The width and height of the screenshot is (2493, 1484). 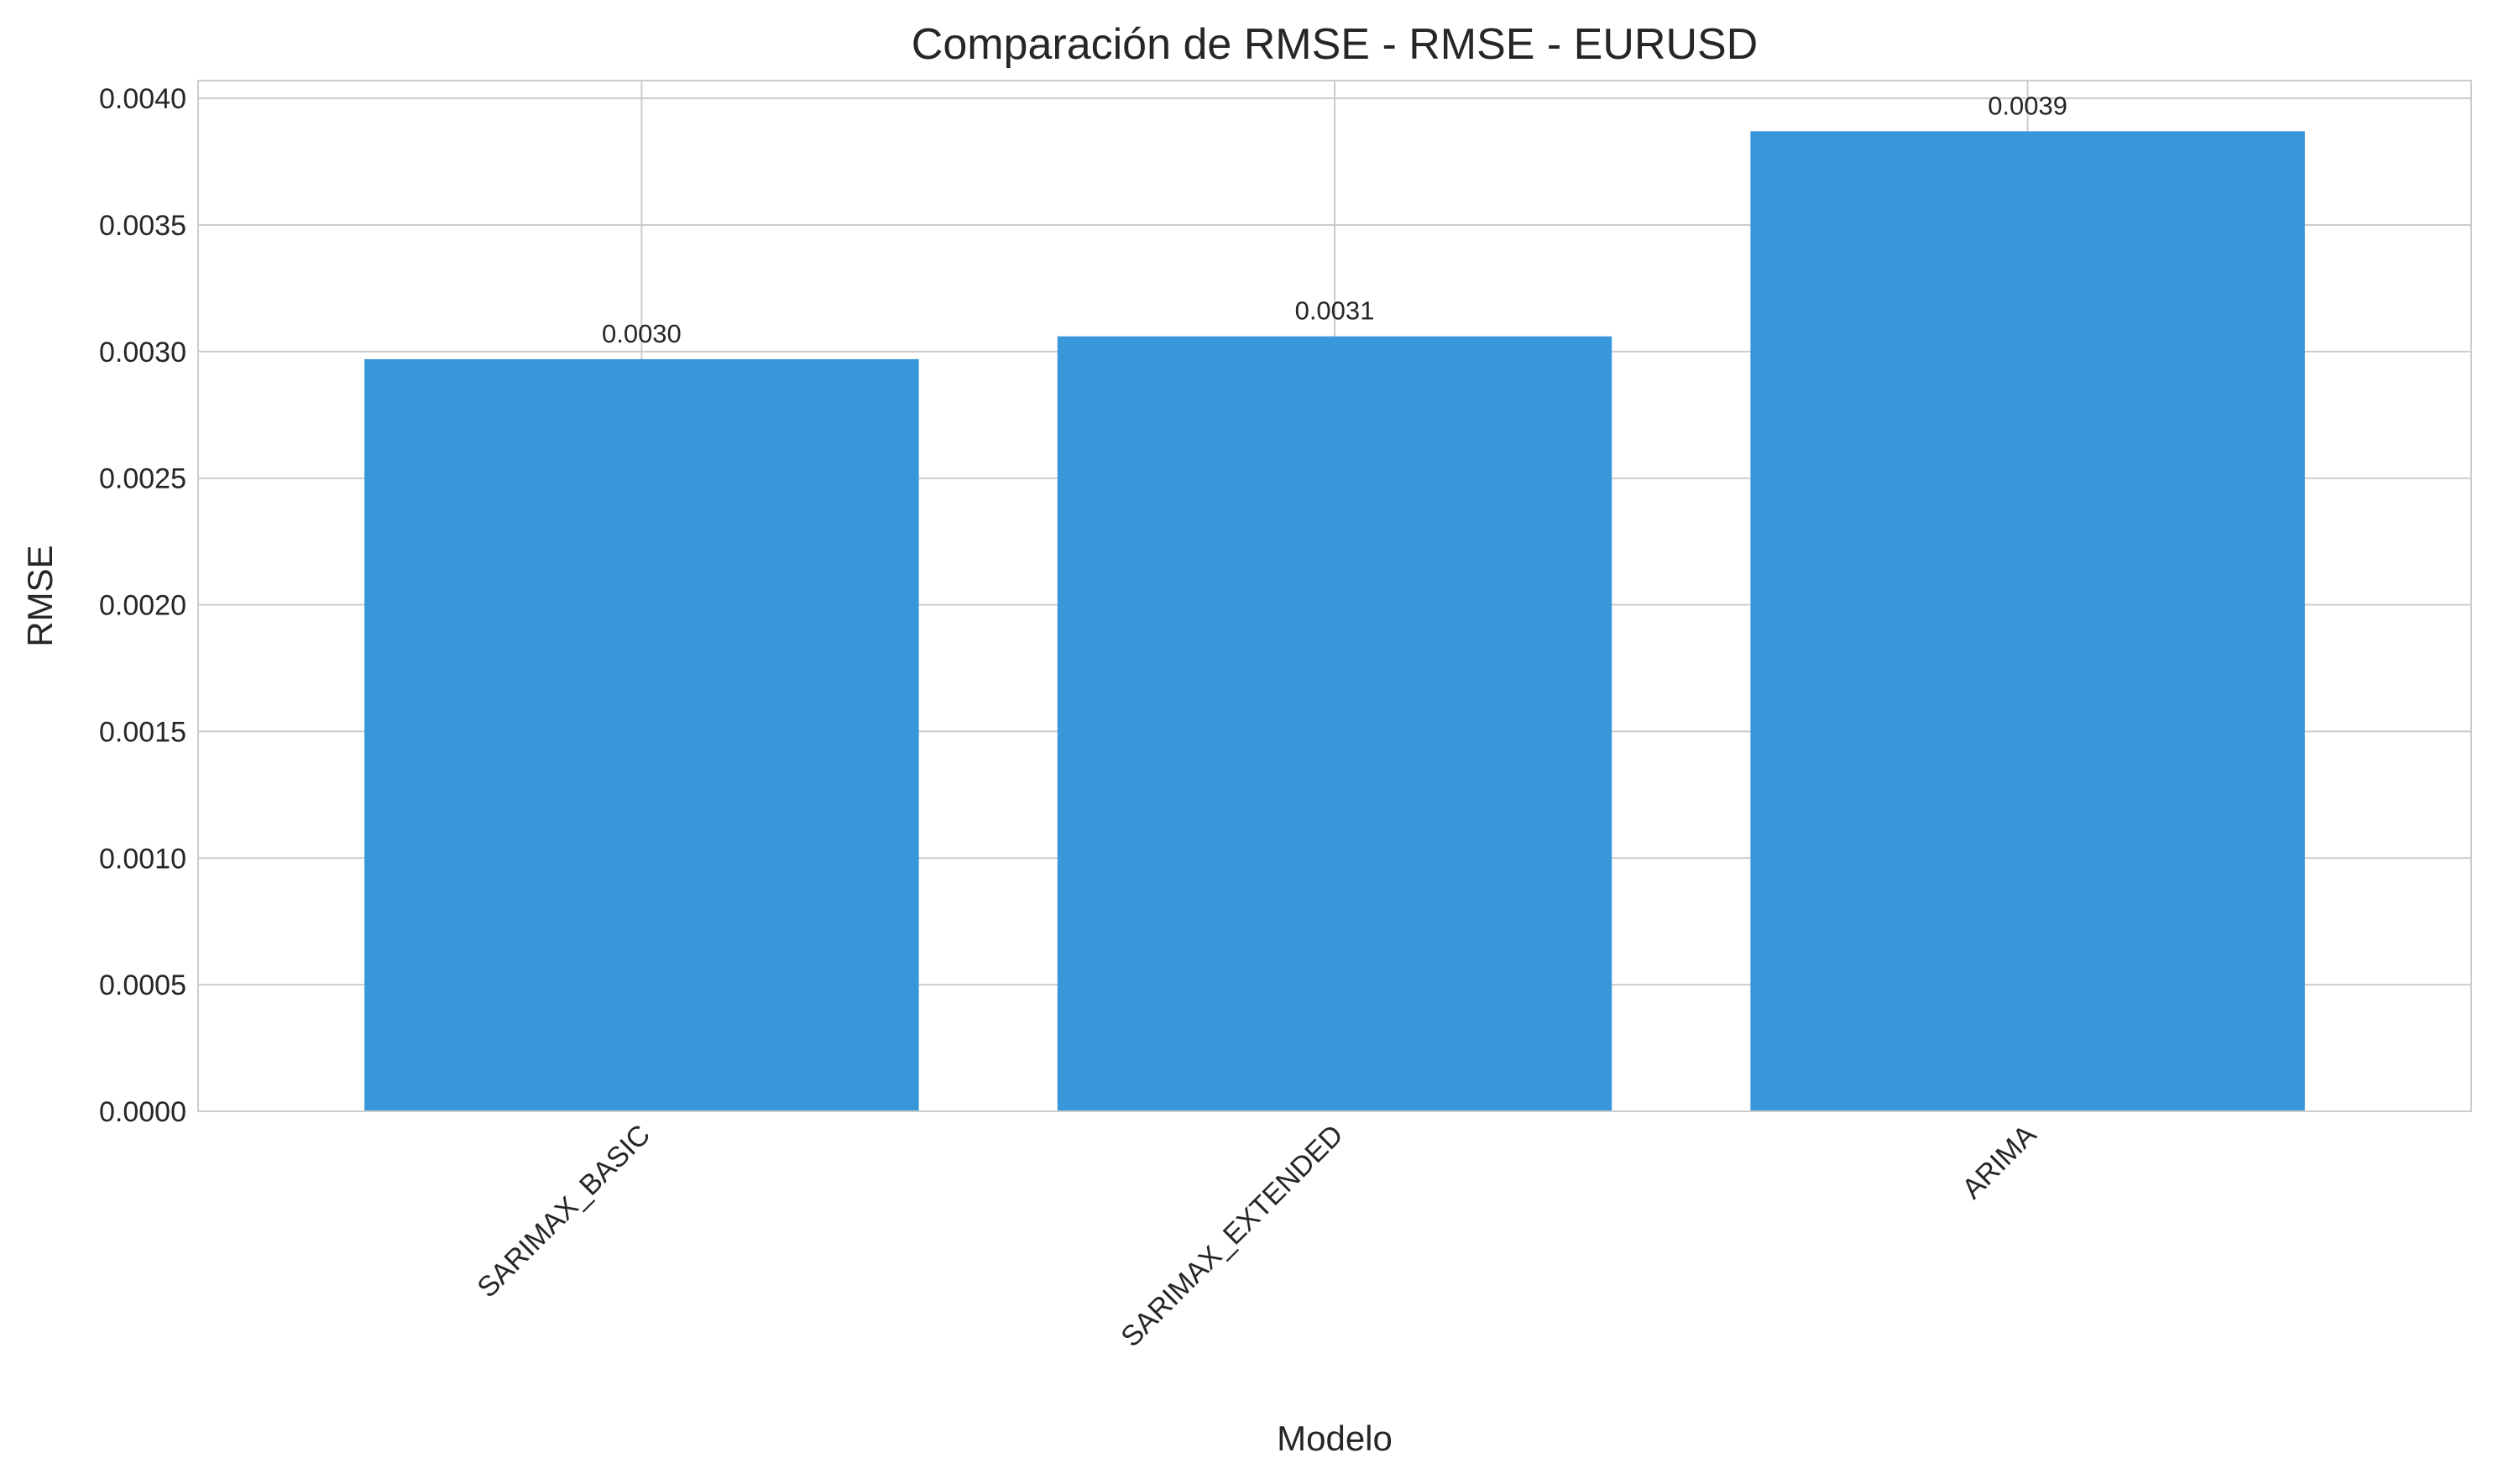 What do you see at coordinates (1999, 1162) in the screenshot?
I see `x-tick-label: ARIMA` at bounding box center [1999, 1162].